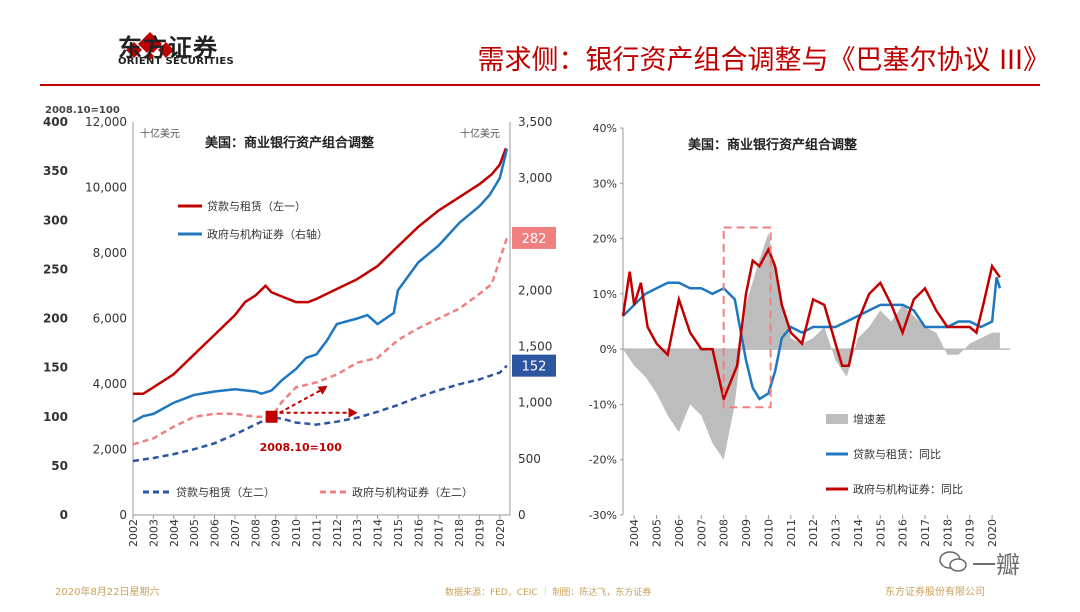 Image resolution: width=1080 pixels, height=612 pixels. What do you see at coordinates (55, 269) in the screenshot?
I see `index-tick-label: 250` at bounding box center [55, 269].